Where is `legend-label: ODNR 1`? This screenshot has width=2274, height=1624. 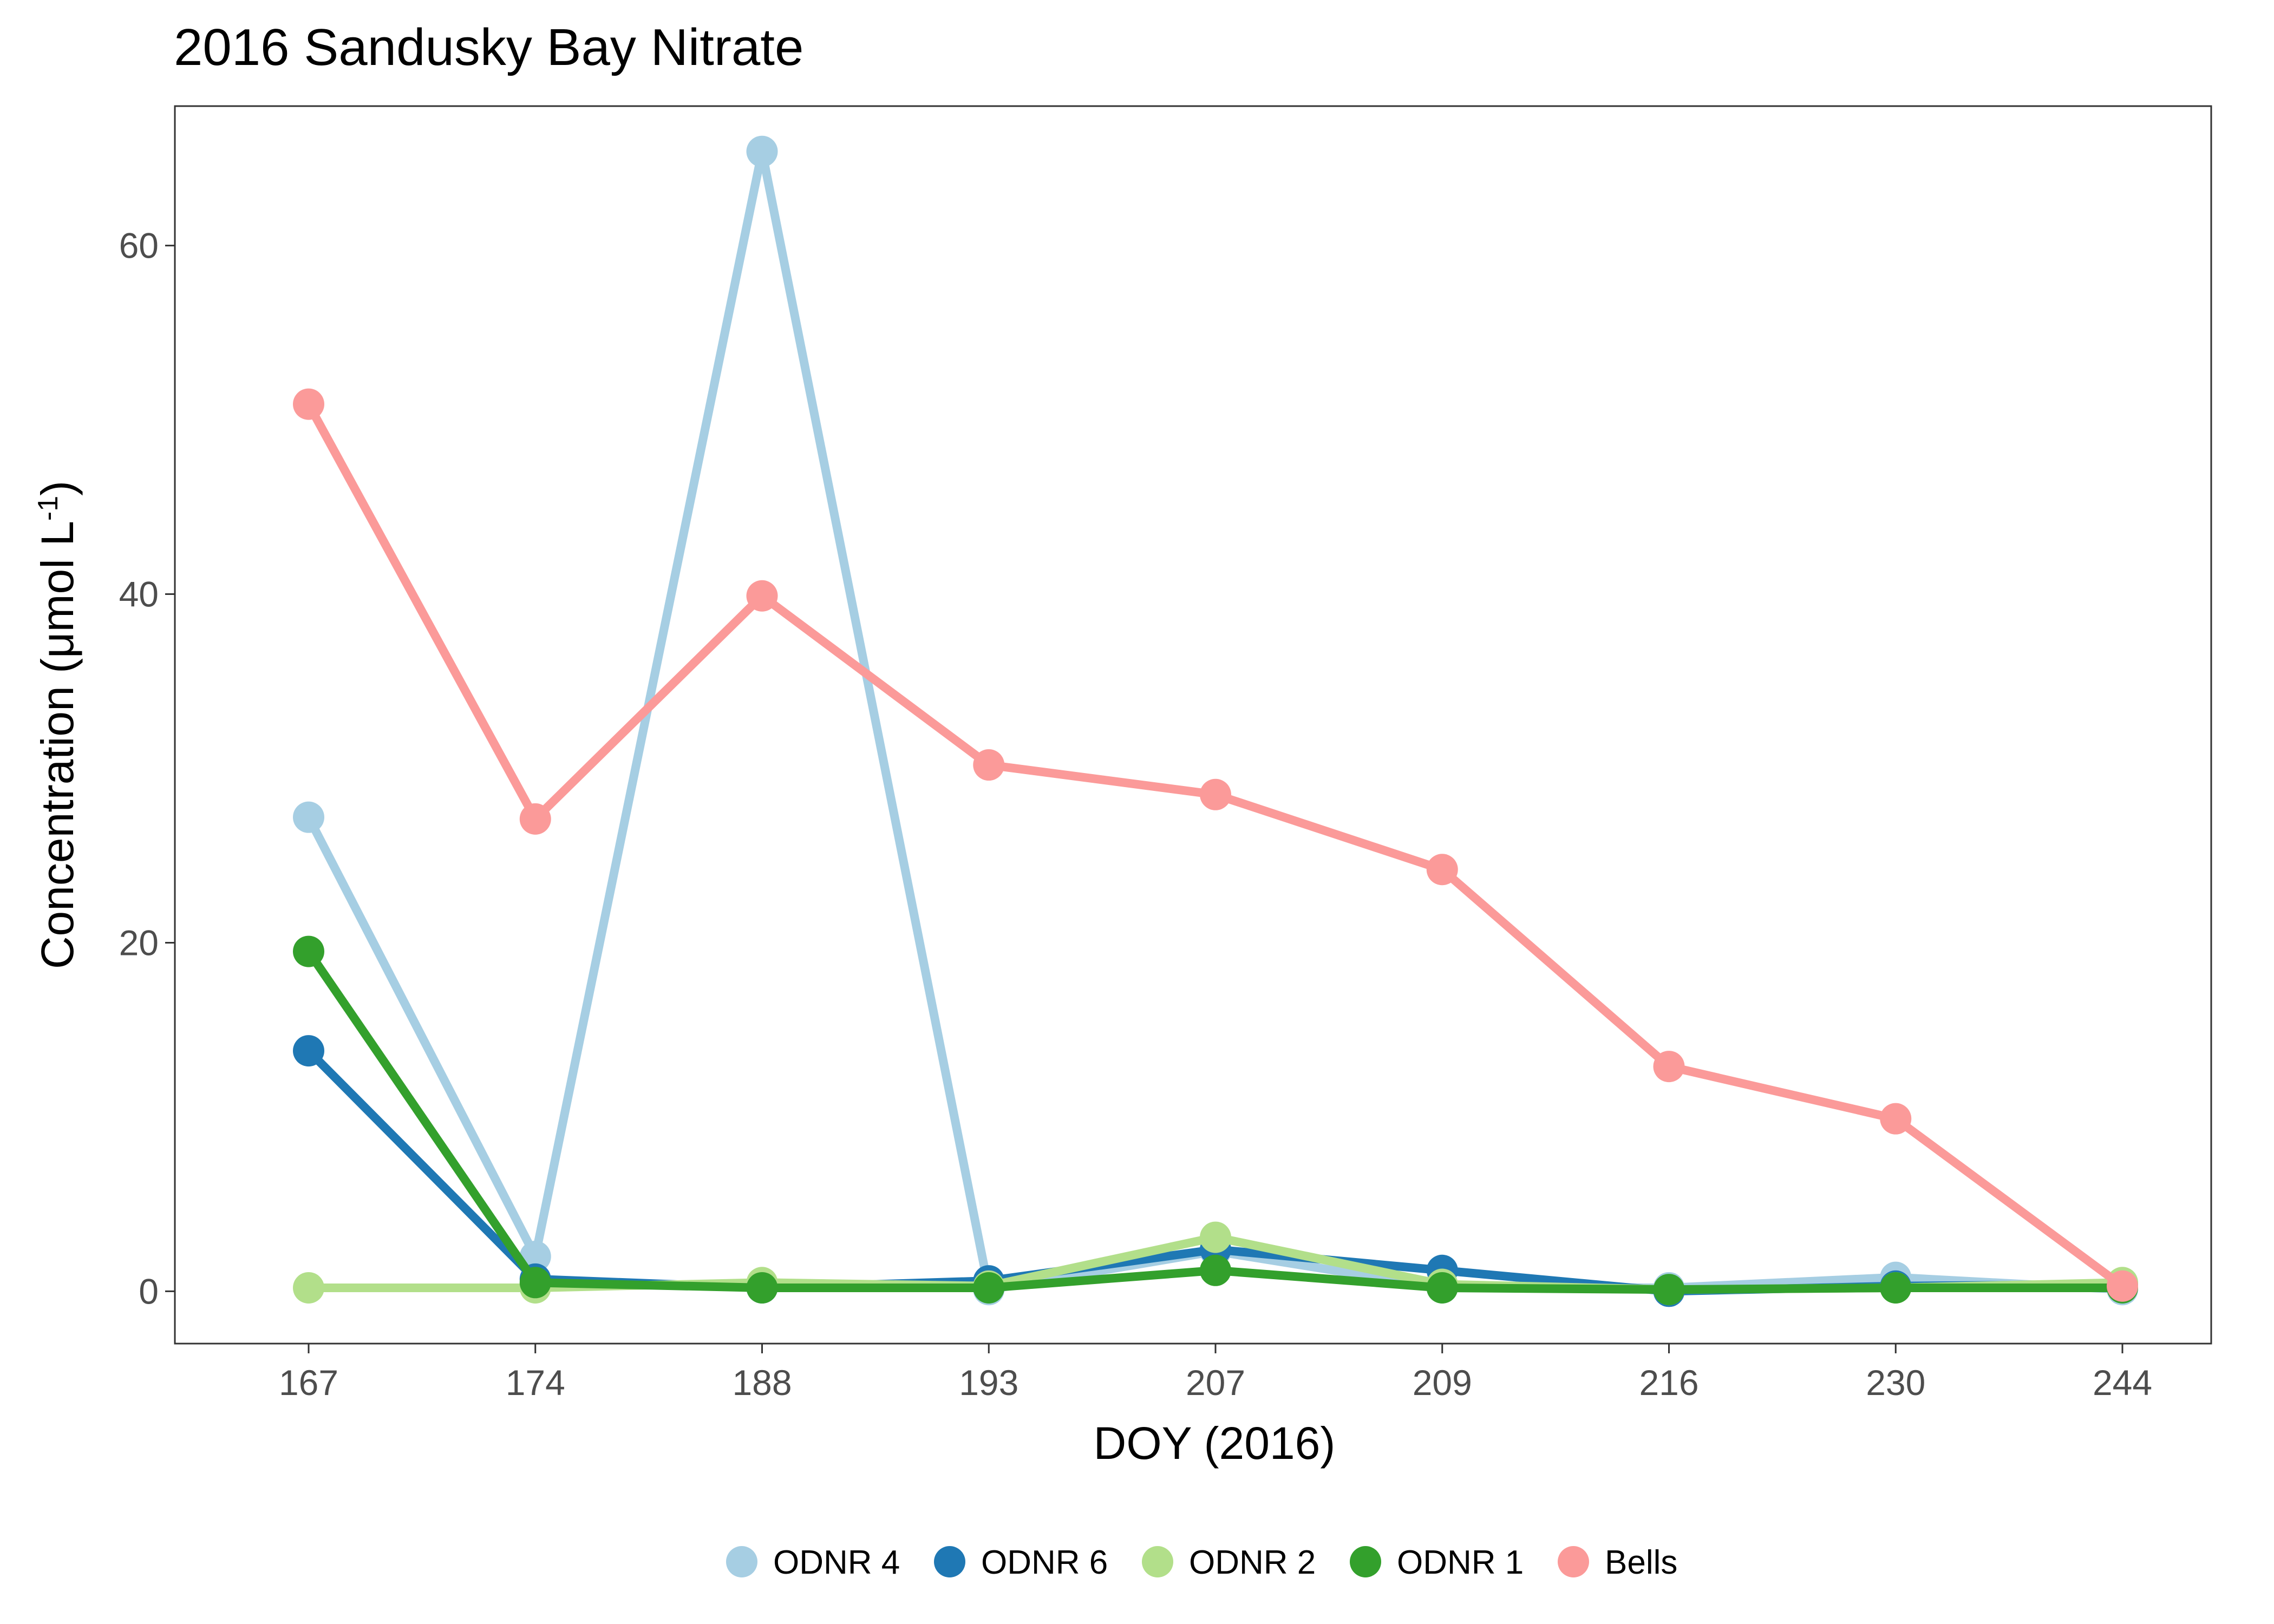 legend-label: ODNR 1 is located at coordinates (1461, 1562).